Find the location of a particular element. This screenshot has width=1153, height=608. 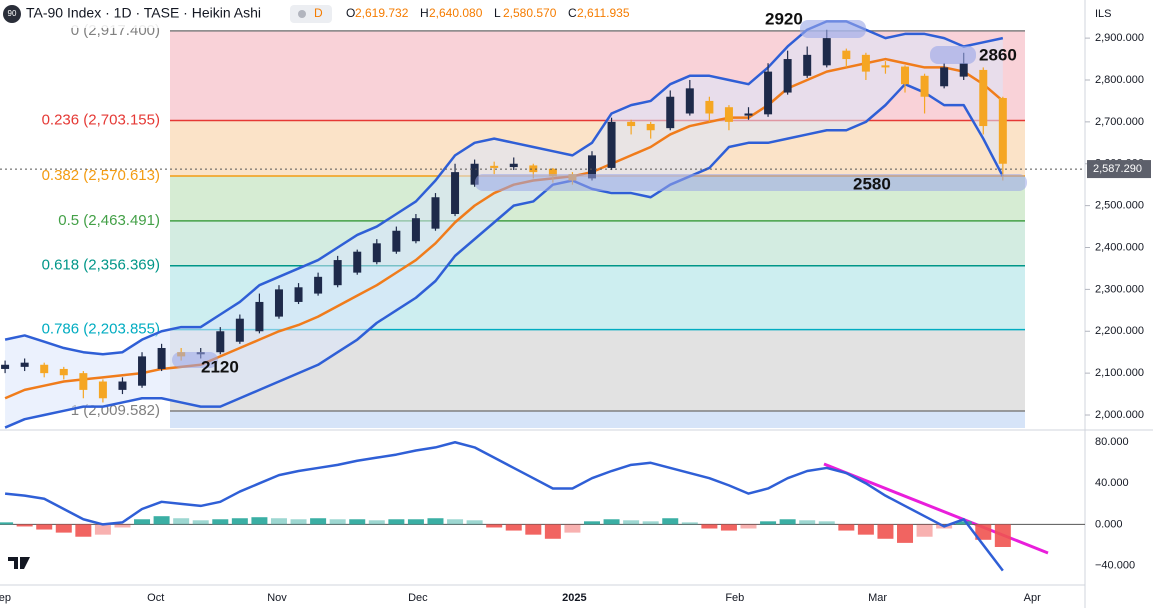

symbol-badge is located at coordinates (12, 14).